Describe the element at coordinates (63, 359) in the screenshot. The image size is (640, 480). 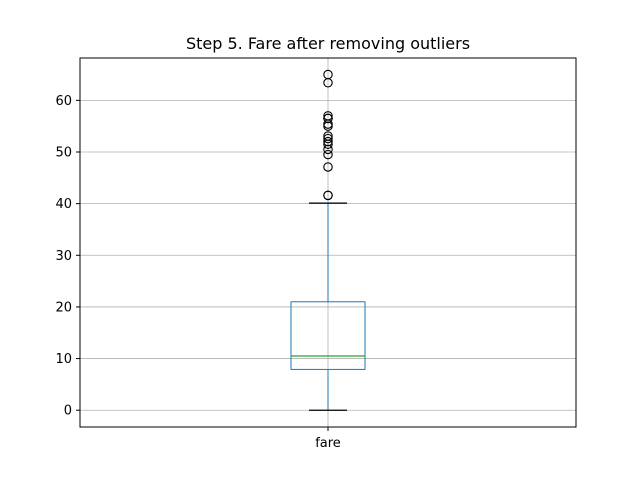
I see `y-tick-label: 10` at that location.